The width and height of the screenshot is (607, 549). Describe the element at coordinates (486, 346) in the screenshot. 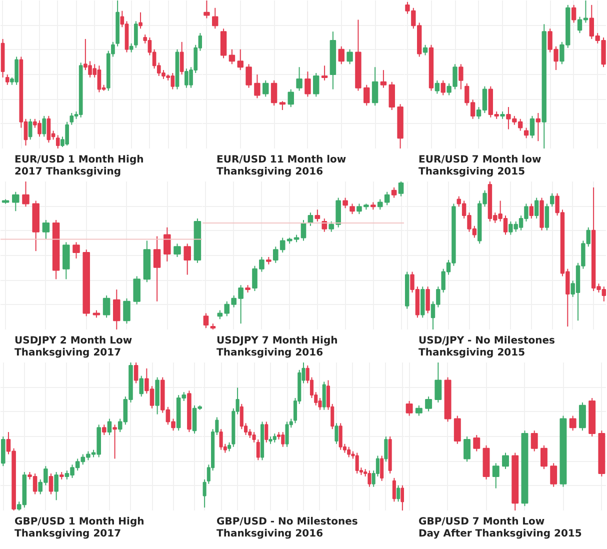

I see `text: USD/JPY - No Milestones Thanksgiving 2015` at that location.